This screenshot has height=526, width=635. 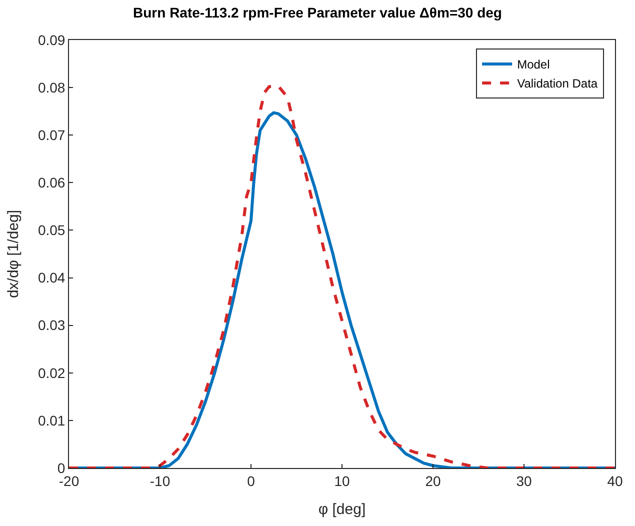 I want to click on legend-label: Model, so click(x=533, y=65).